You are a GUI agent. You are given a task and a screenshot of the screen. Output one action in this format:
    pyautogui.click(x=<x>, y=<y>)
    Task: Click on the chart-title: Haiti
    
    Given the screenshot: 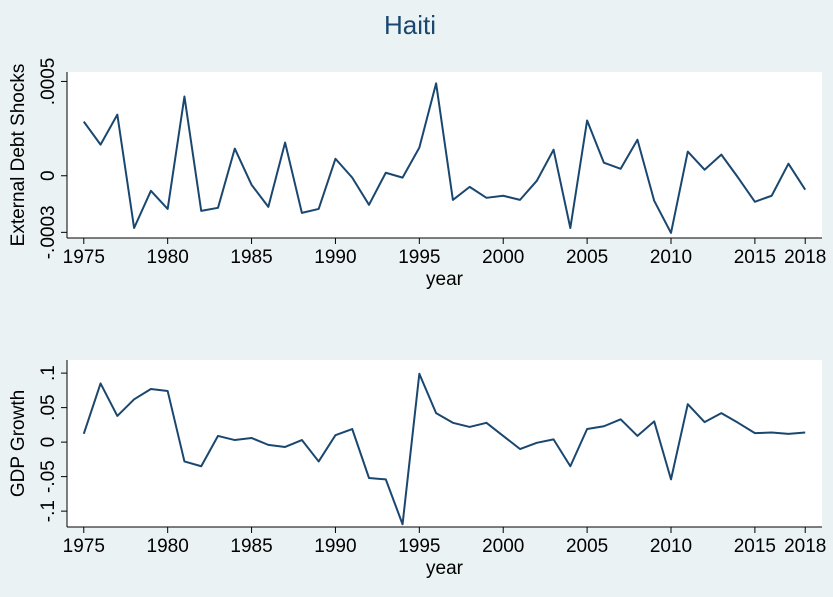 What is the action you would take?
    pyautogui.click(x=410, y=25)
    